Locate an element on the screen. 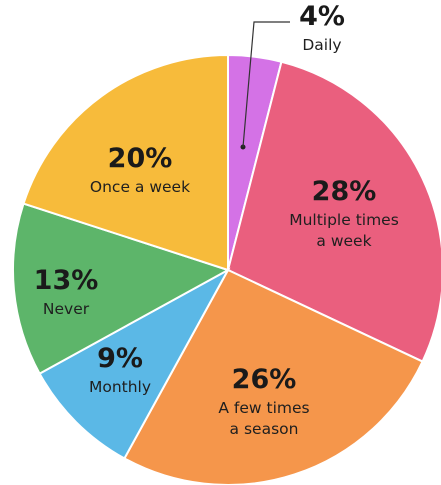 The height and width of the screenshot is (485, 441). slice-category-label: a week is located at coordinates (343, 241).